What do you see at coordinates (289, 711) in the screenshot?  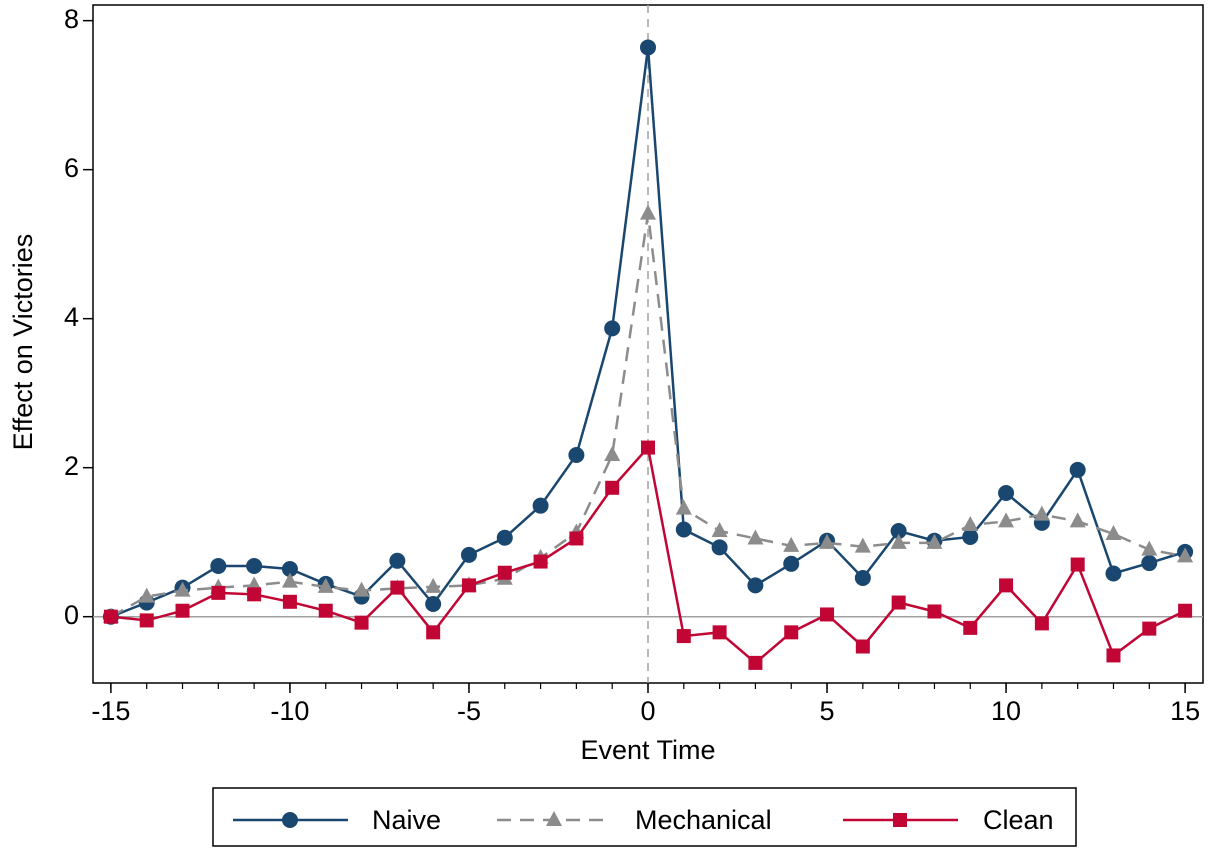 I see `x-tick-label: -10` at bounding box center [289, 711].